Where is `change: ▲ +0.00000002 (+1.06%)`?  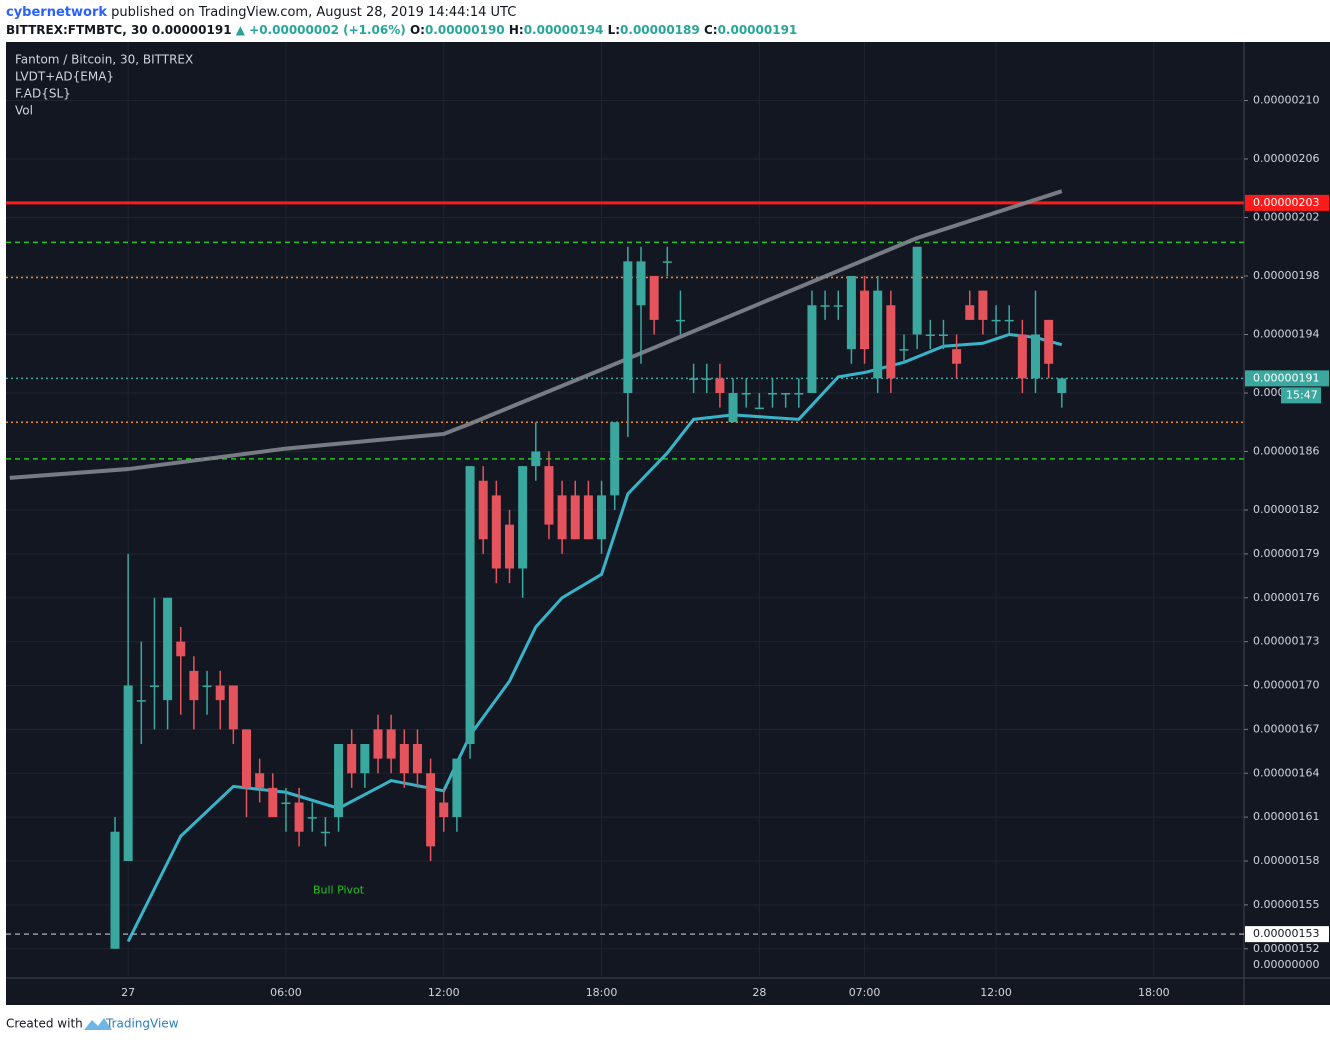 change: ▲ +0.00000002 (+1.06%) is located at coordinates (321, 30).